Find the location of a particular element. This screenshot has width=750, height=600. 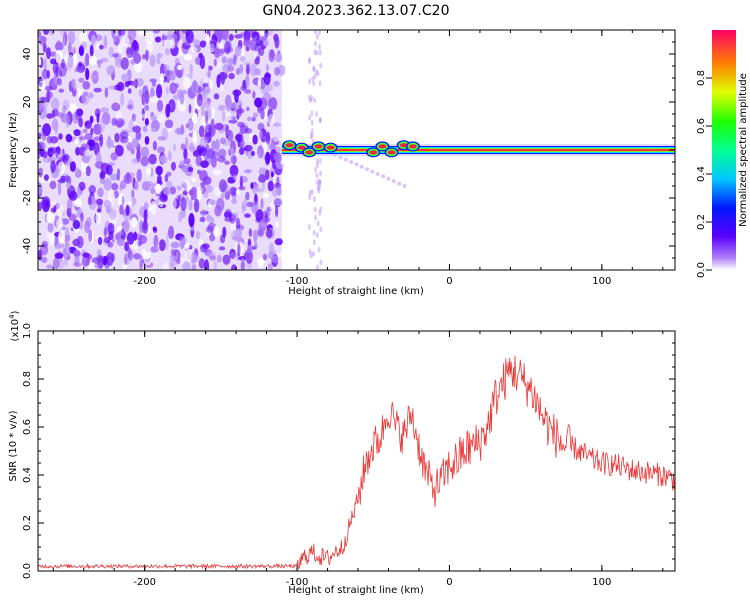

y-tick-label: 0.6 is located at coordinates (27, 427).